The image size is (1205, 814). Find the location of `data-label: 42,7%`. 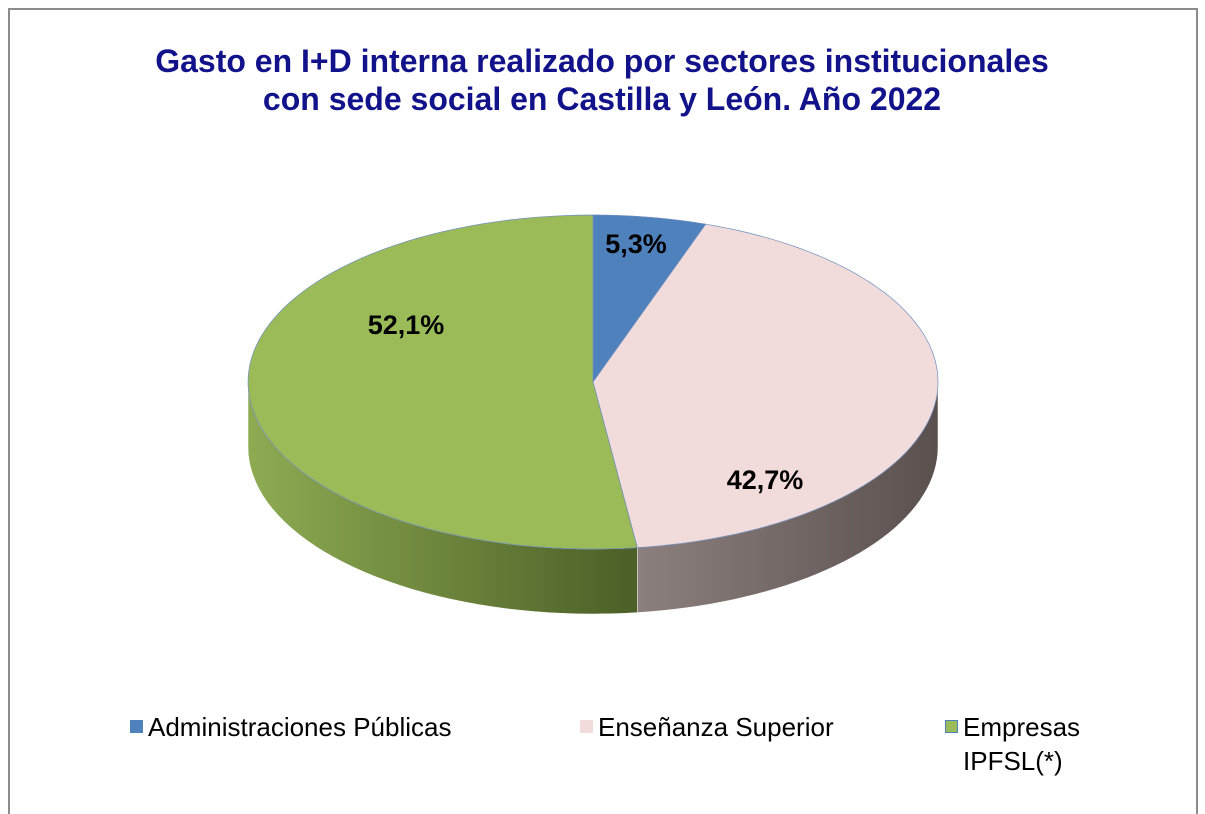

data-label: 42,7% is located at coordinates (765, 480).